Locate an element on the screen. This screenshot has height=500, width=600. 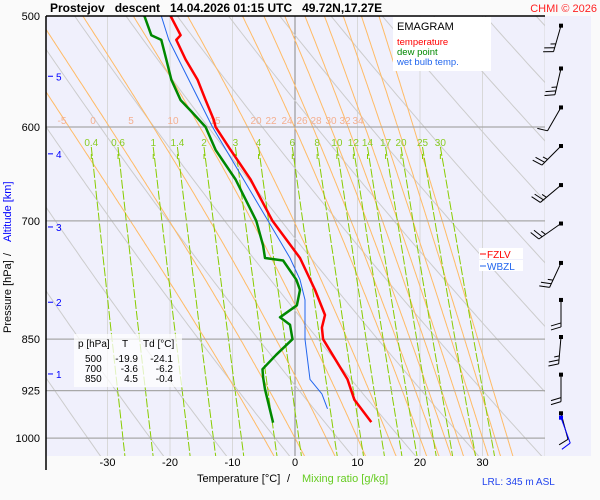
y-tick-label: 925 is located at coordinates (31, 392).